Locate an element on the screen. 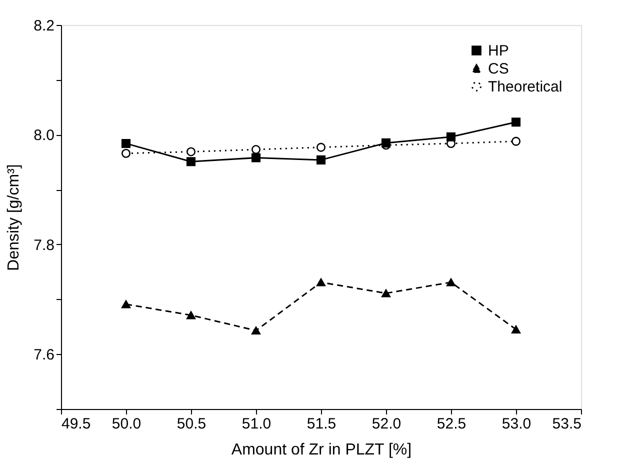 The height and width of the screenshot is (467, 618). x-axis-title: Amount of Zr in PLZT [%] is located at coordinates (321, 450).